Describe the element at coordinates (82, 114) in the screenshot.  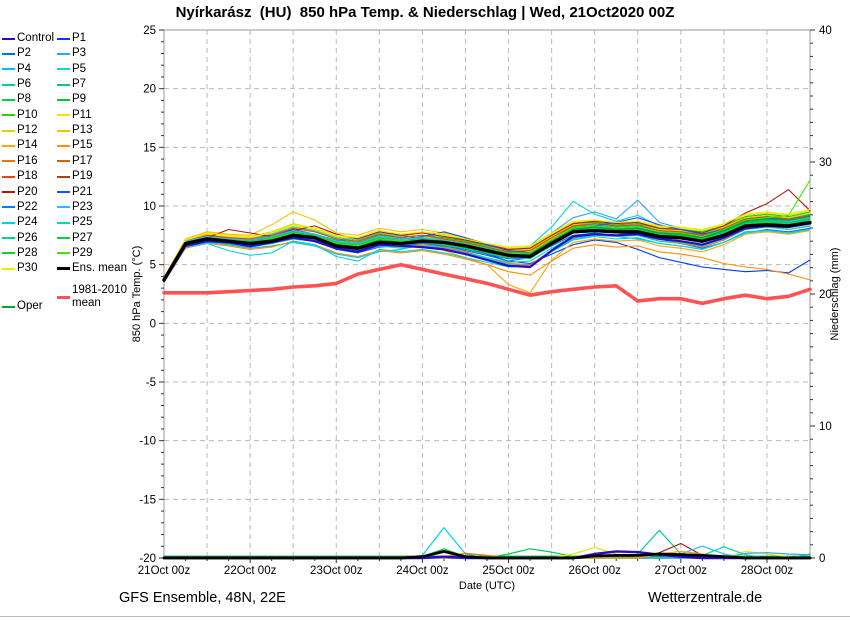
I see `legend-label: P11` at that location.